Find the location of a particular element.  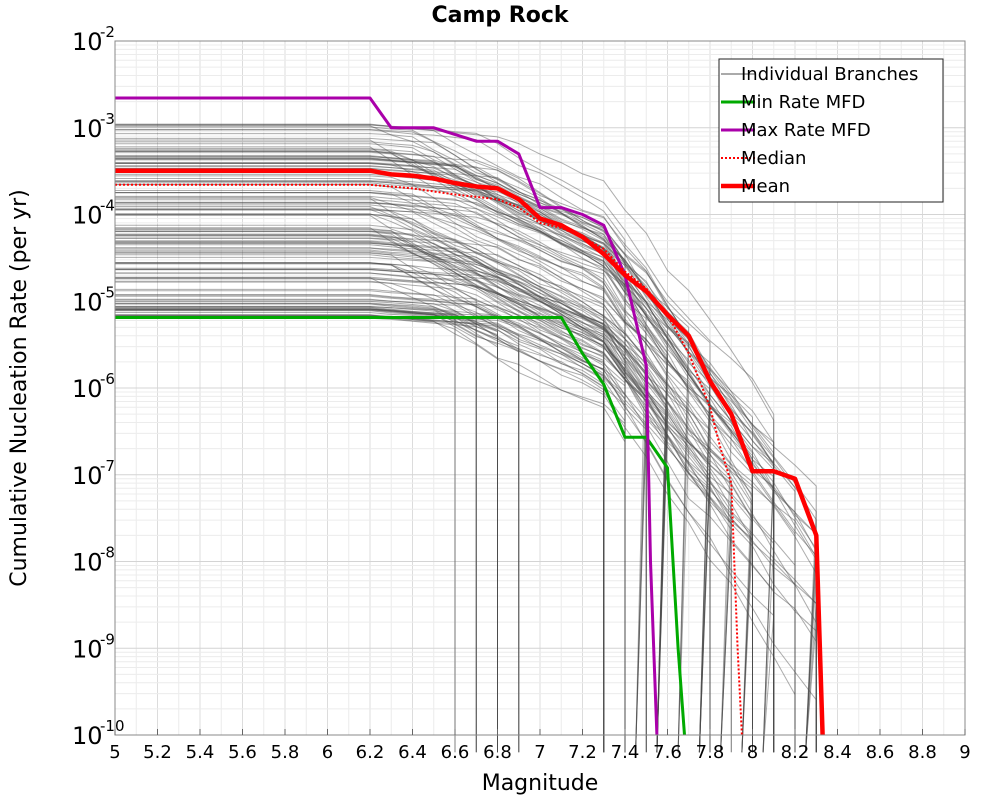

y-tick-exponent: -5 is located at coordinates (107, 292).